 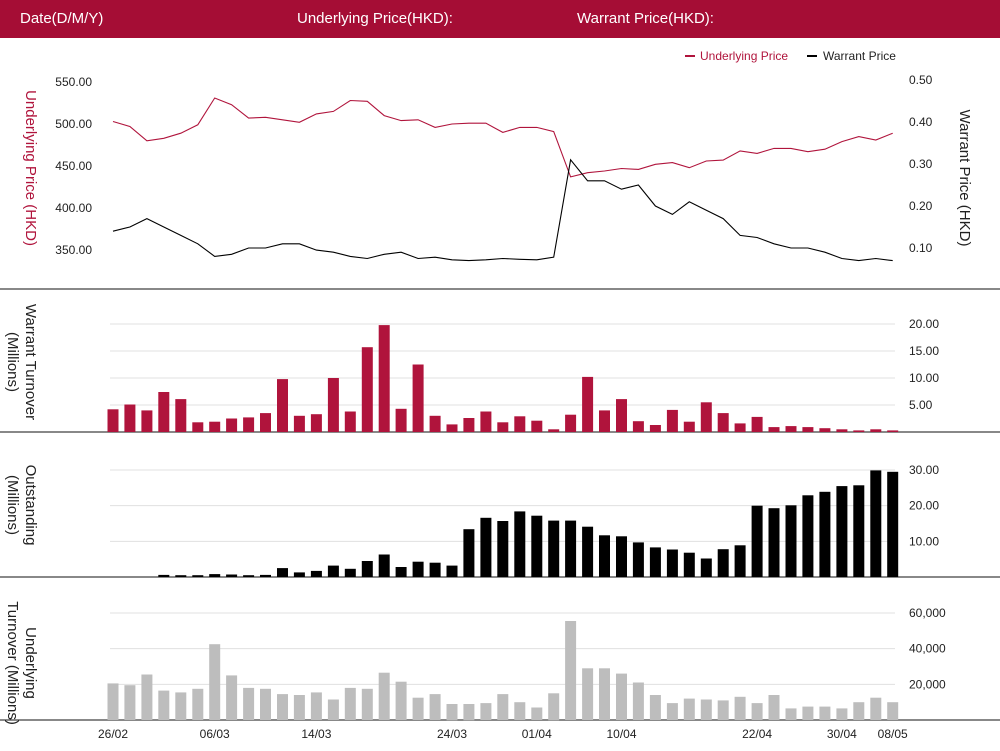 I want to click on underlying-turnover-ytick-label: 60,000, so click(x=927, y=613).